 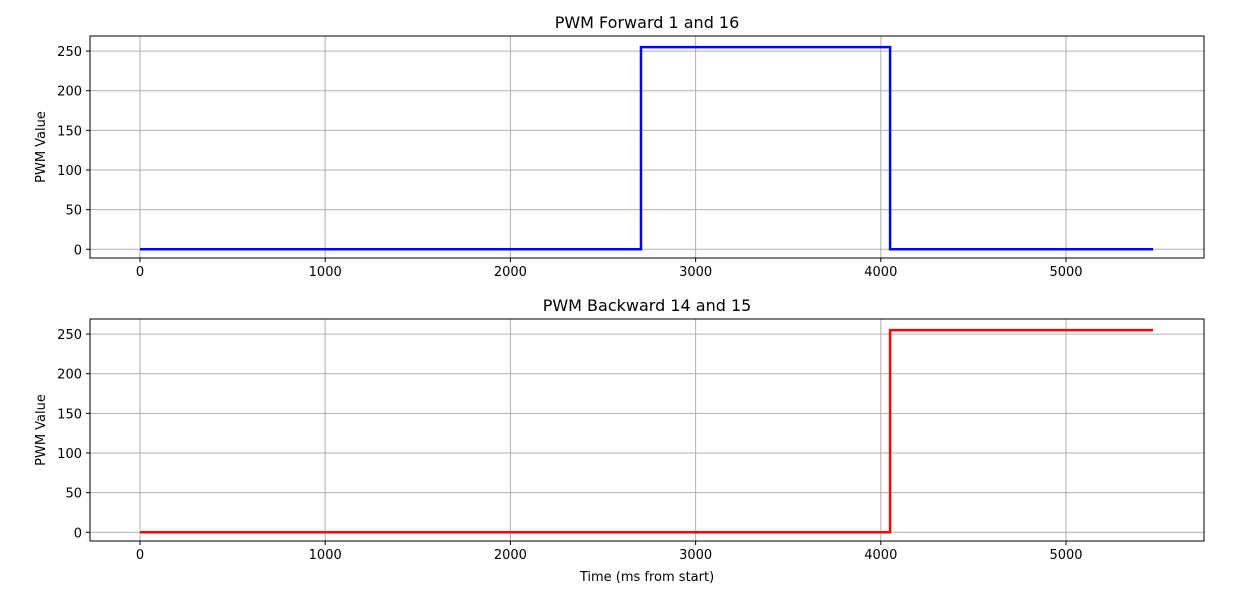 I want to click on backward-y-axis-label: PWM Value, so click(x=41, y=430).